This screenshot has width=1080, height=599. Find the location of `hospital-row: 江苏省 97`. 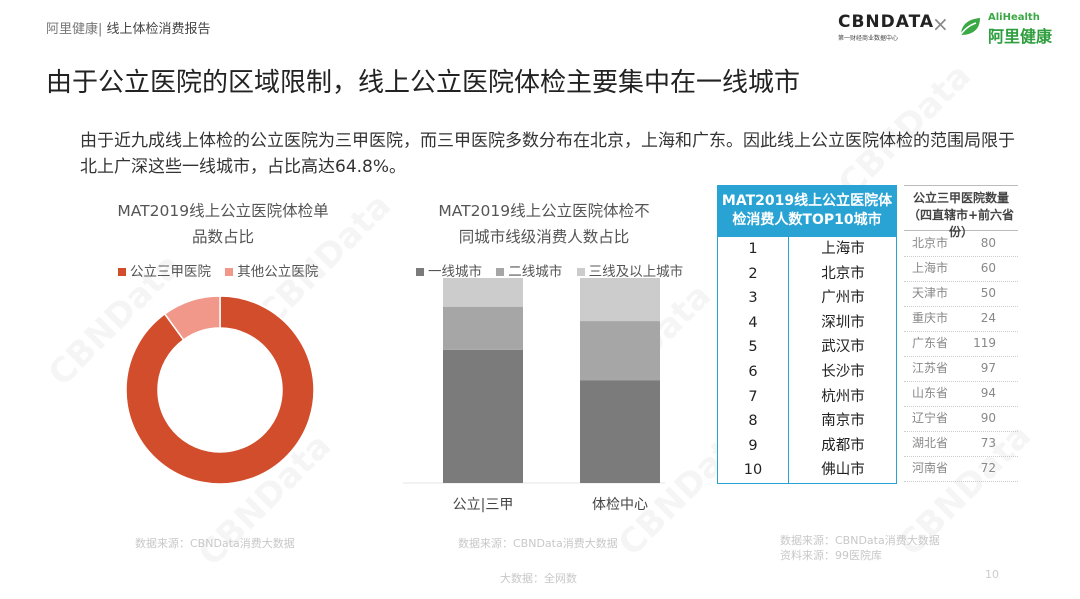

hospital-row: 江苏省 97 is located at coordinates (961, 369).